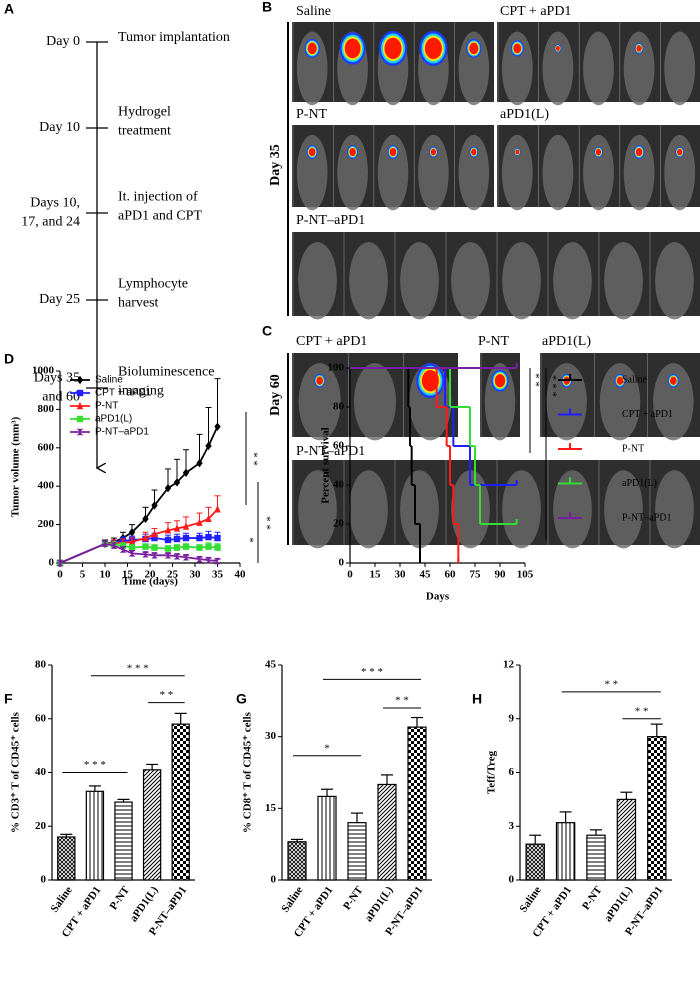  Describe the element at coordinates (160, 216) in the screenshot. I see `timeline-event: aPD1 and CPT` at that location.